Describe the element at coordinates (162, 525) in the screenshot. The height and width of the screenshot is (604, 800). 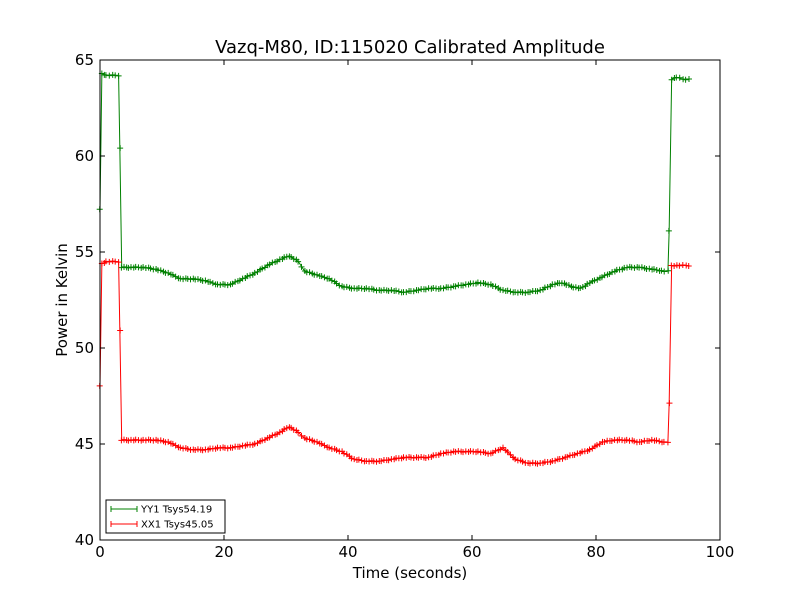
I see `legend-entry: XX1 Tsys45.05` at that location.